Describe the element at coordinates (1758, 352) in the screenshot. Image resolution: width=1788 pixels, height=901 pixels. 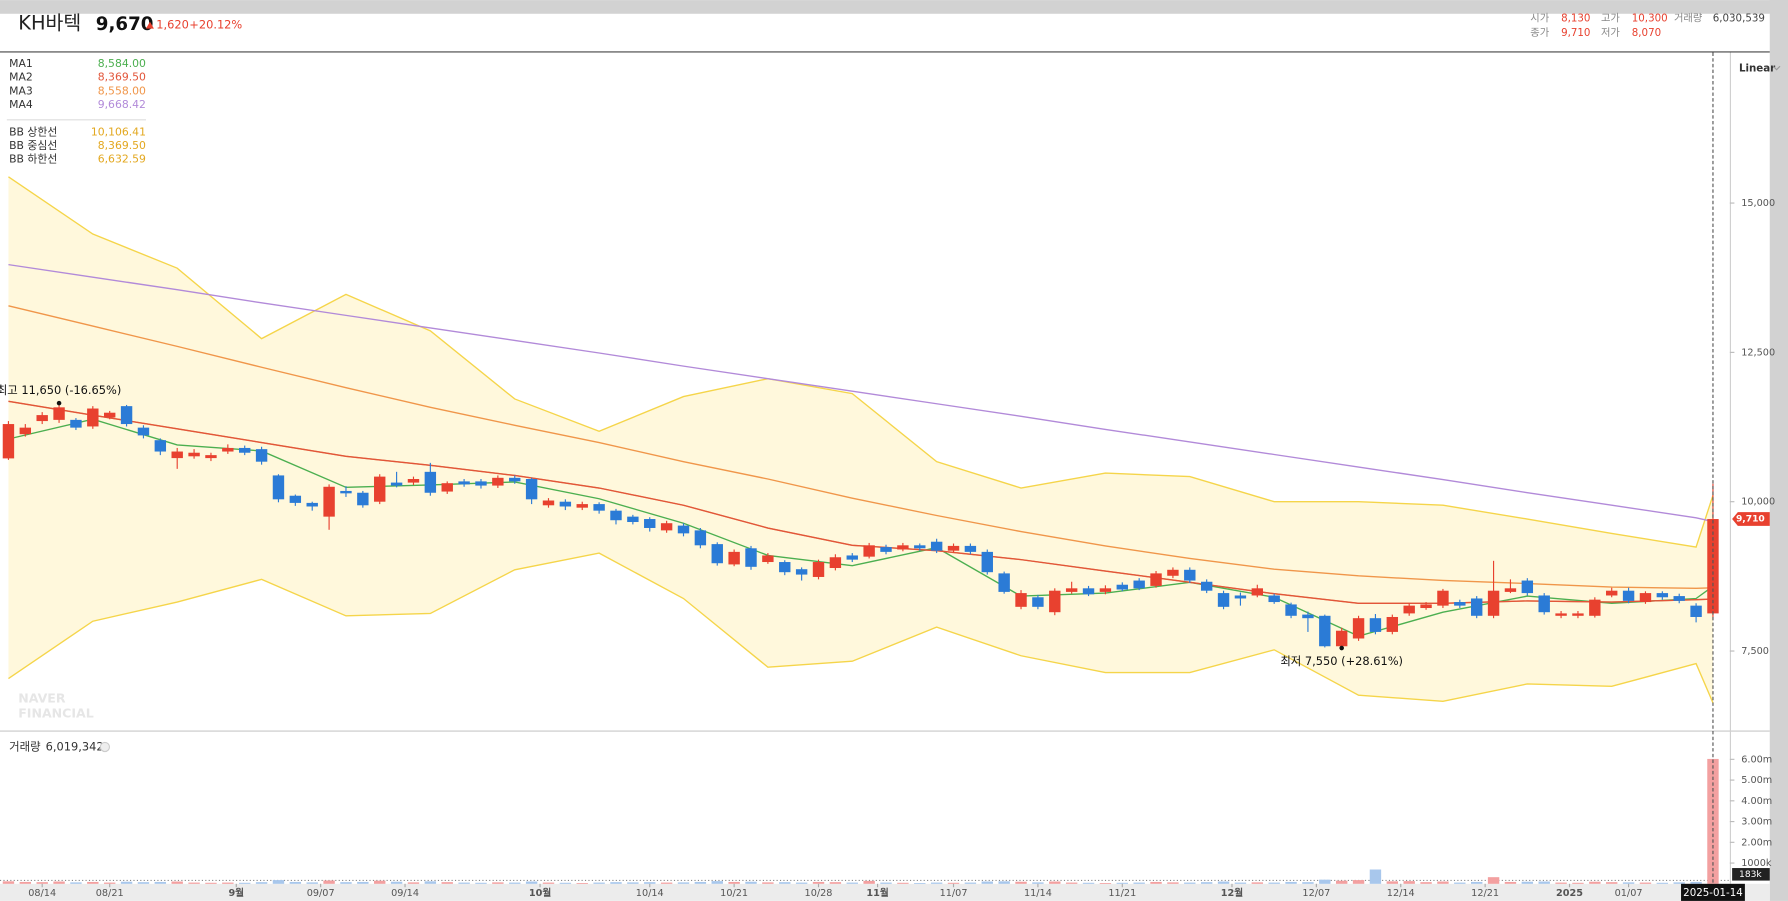
I see `y-tick-label: 12,500` at that location.